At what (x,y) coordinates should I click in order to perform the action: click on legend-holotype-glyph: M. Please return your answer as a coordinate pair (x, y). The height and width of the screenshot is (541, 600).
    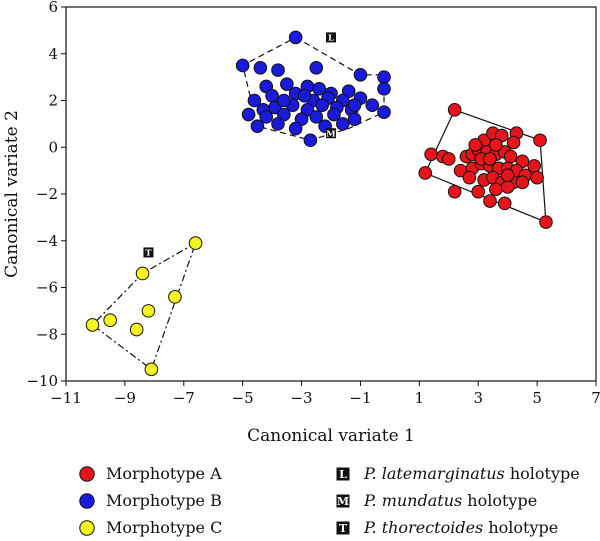
    Looking at the image, I should click on (343, 501).